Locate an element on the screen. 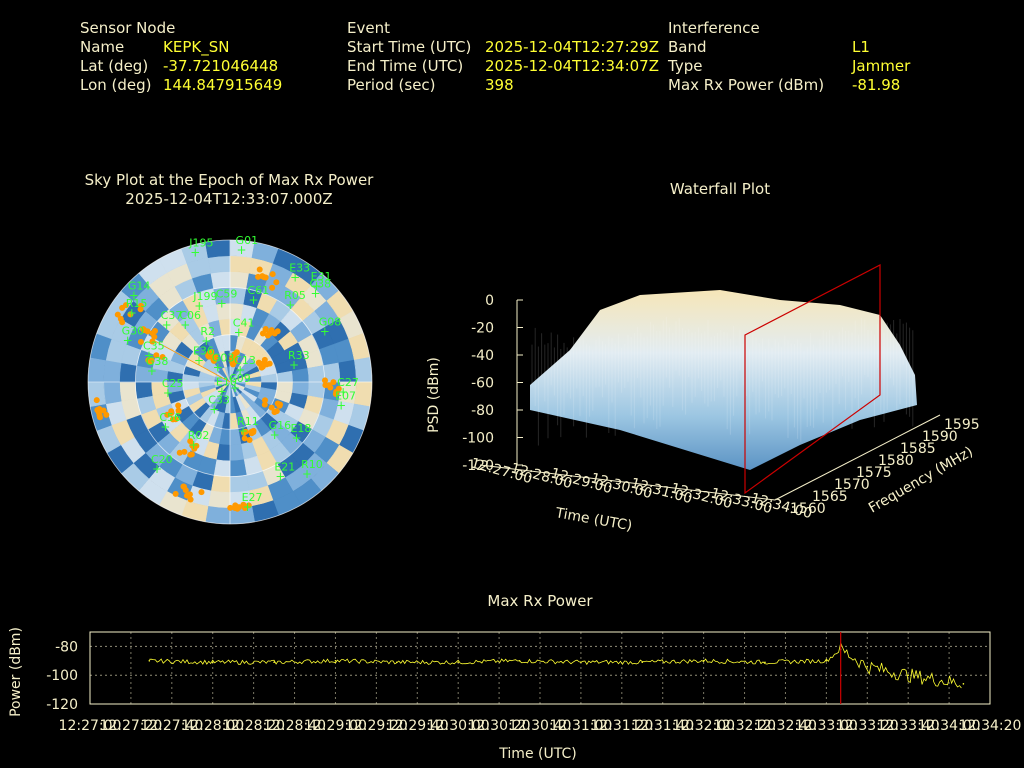 The width and height of the screenshot is (1024, 768). power-time-tick-label: 12:27:20 is located at coordinates (130, 726).